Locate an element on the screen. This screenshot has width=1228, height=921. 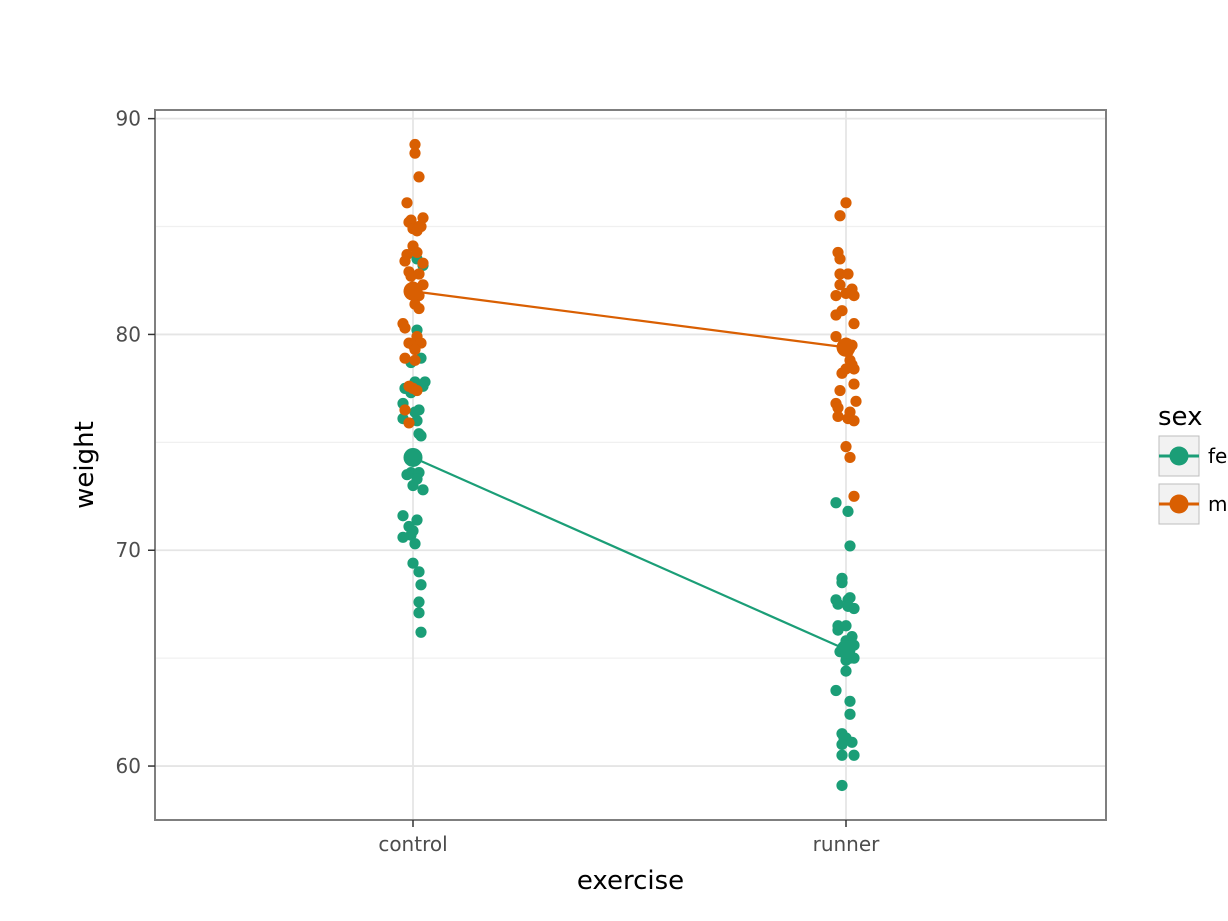
y-axis: 60 70 80 90 is located at coordinates (135, 442).